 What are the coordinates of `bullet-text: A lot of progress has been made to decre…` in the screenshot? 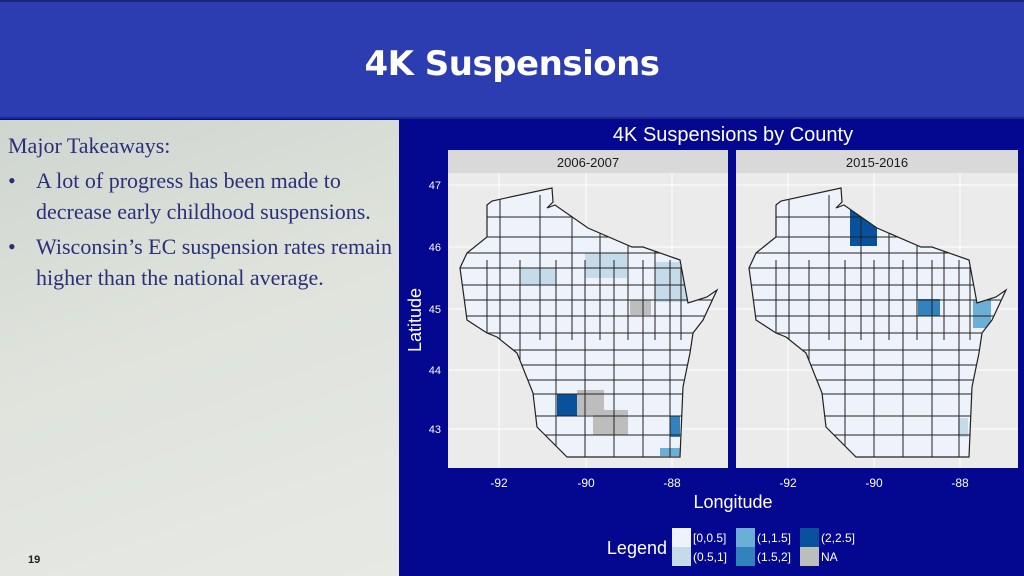 It's located at (203, 196).